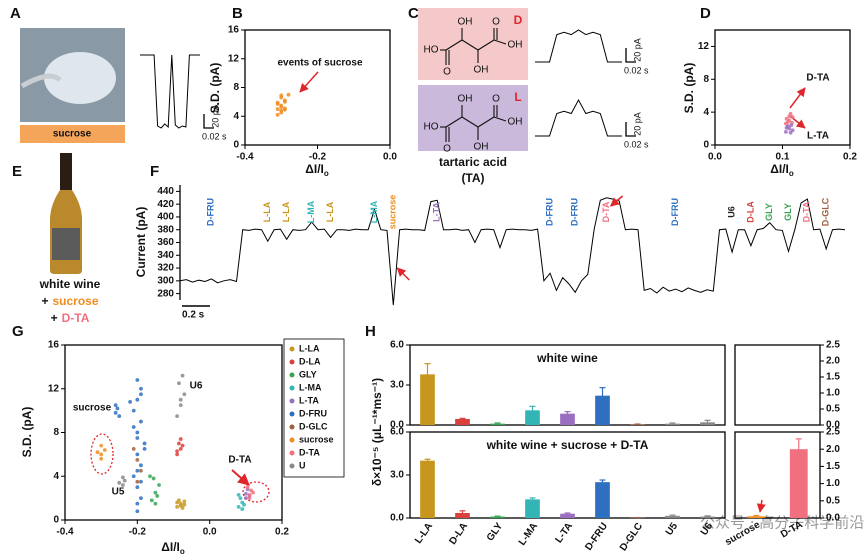 The image size is (865, 556). What do you see at coordinates (54, 388) in the screenshot?
I see `y-tick-label: 12` at bounding box center [54, 388].